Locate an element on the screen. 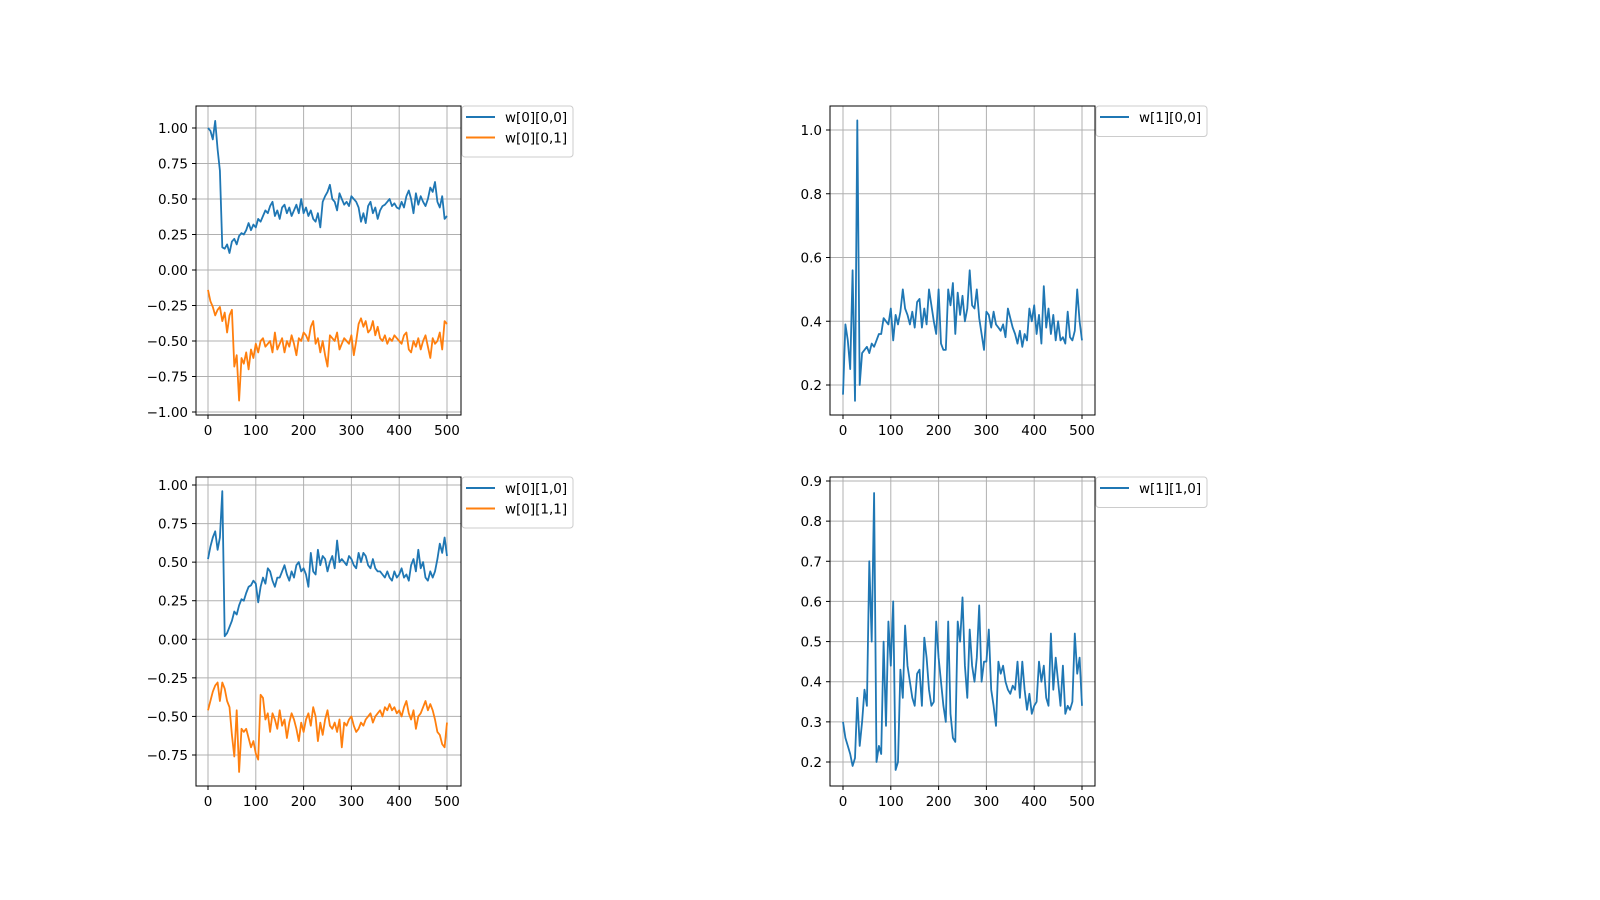  legend-label: w[0][0,0] is located at coordinates (536, 118).